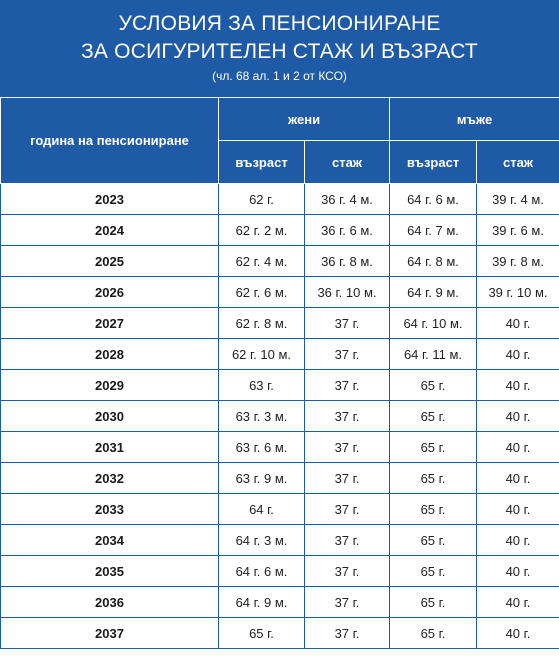  I want to click on women-age-cell: 64 г. 6 м., so click(261, 571).